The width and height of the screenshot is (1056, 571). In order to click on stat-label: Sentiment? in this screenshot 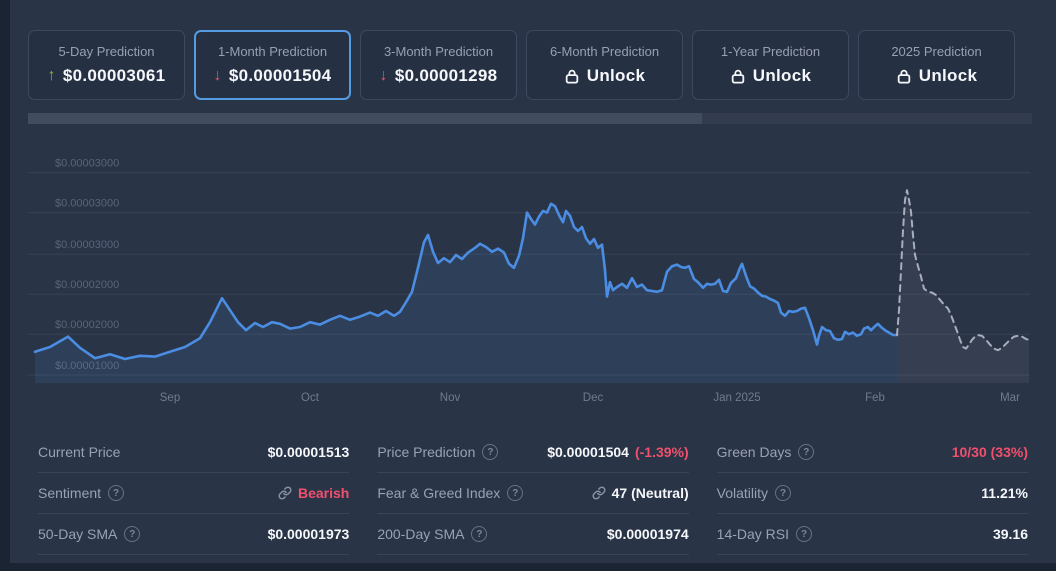, I will do `click(81, 493)`.